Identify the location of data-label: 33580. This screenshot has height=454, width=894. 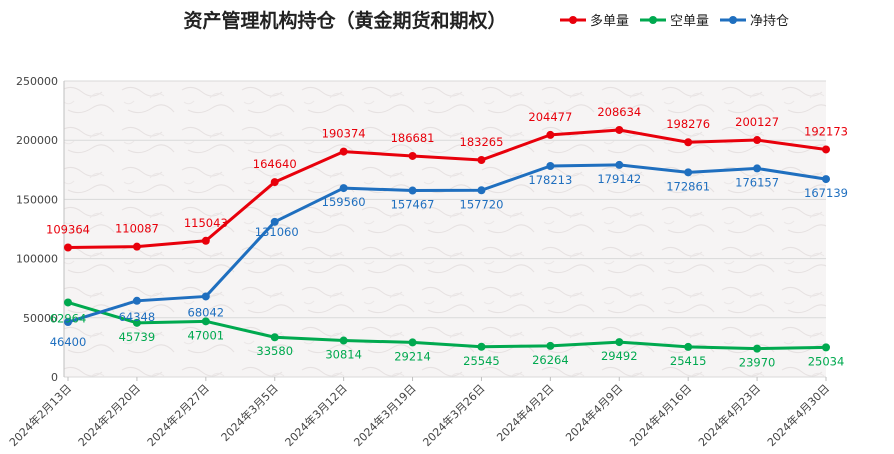
(274, 351).